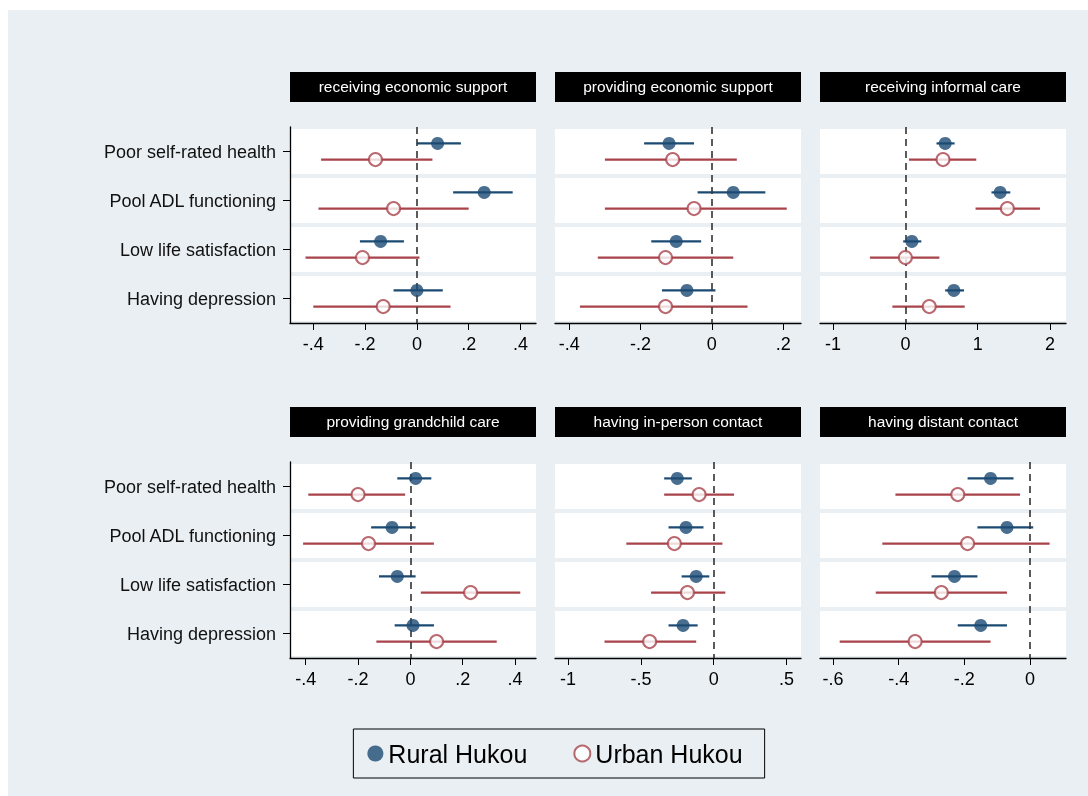 The height and width of the screenshot is (796, 1088). Describe the element at coordinates (413, 422) in the screenshot. I see `chart-title: providing grandchild care` at that location.